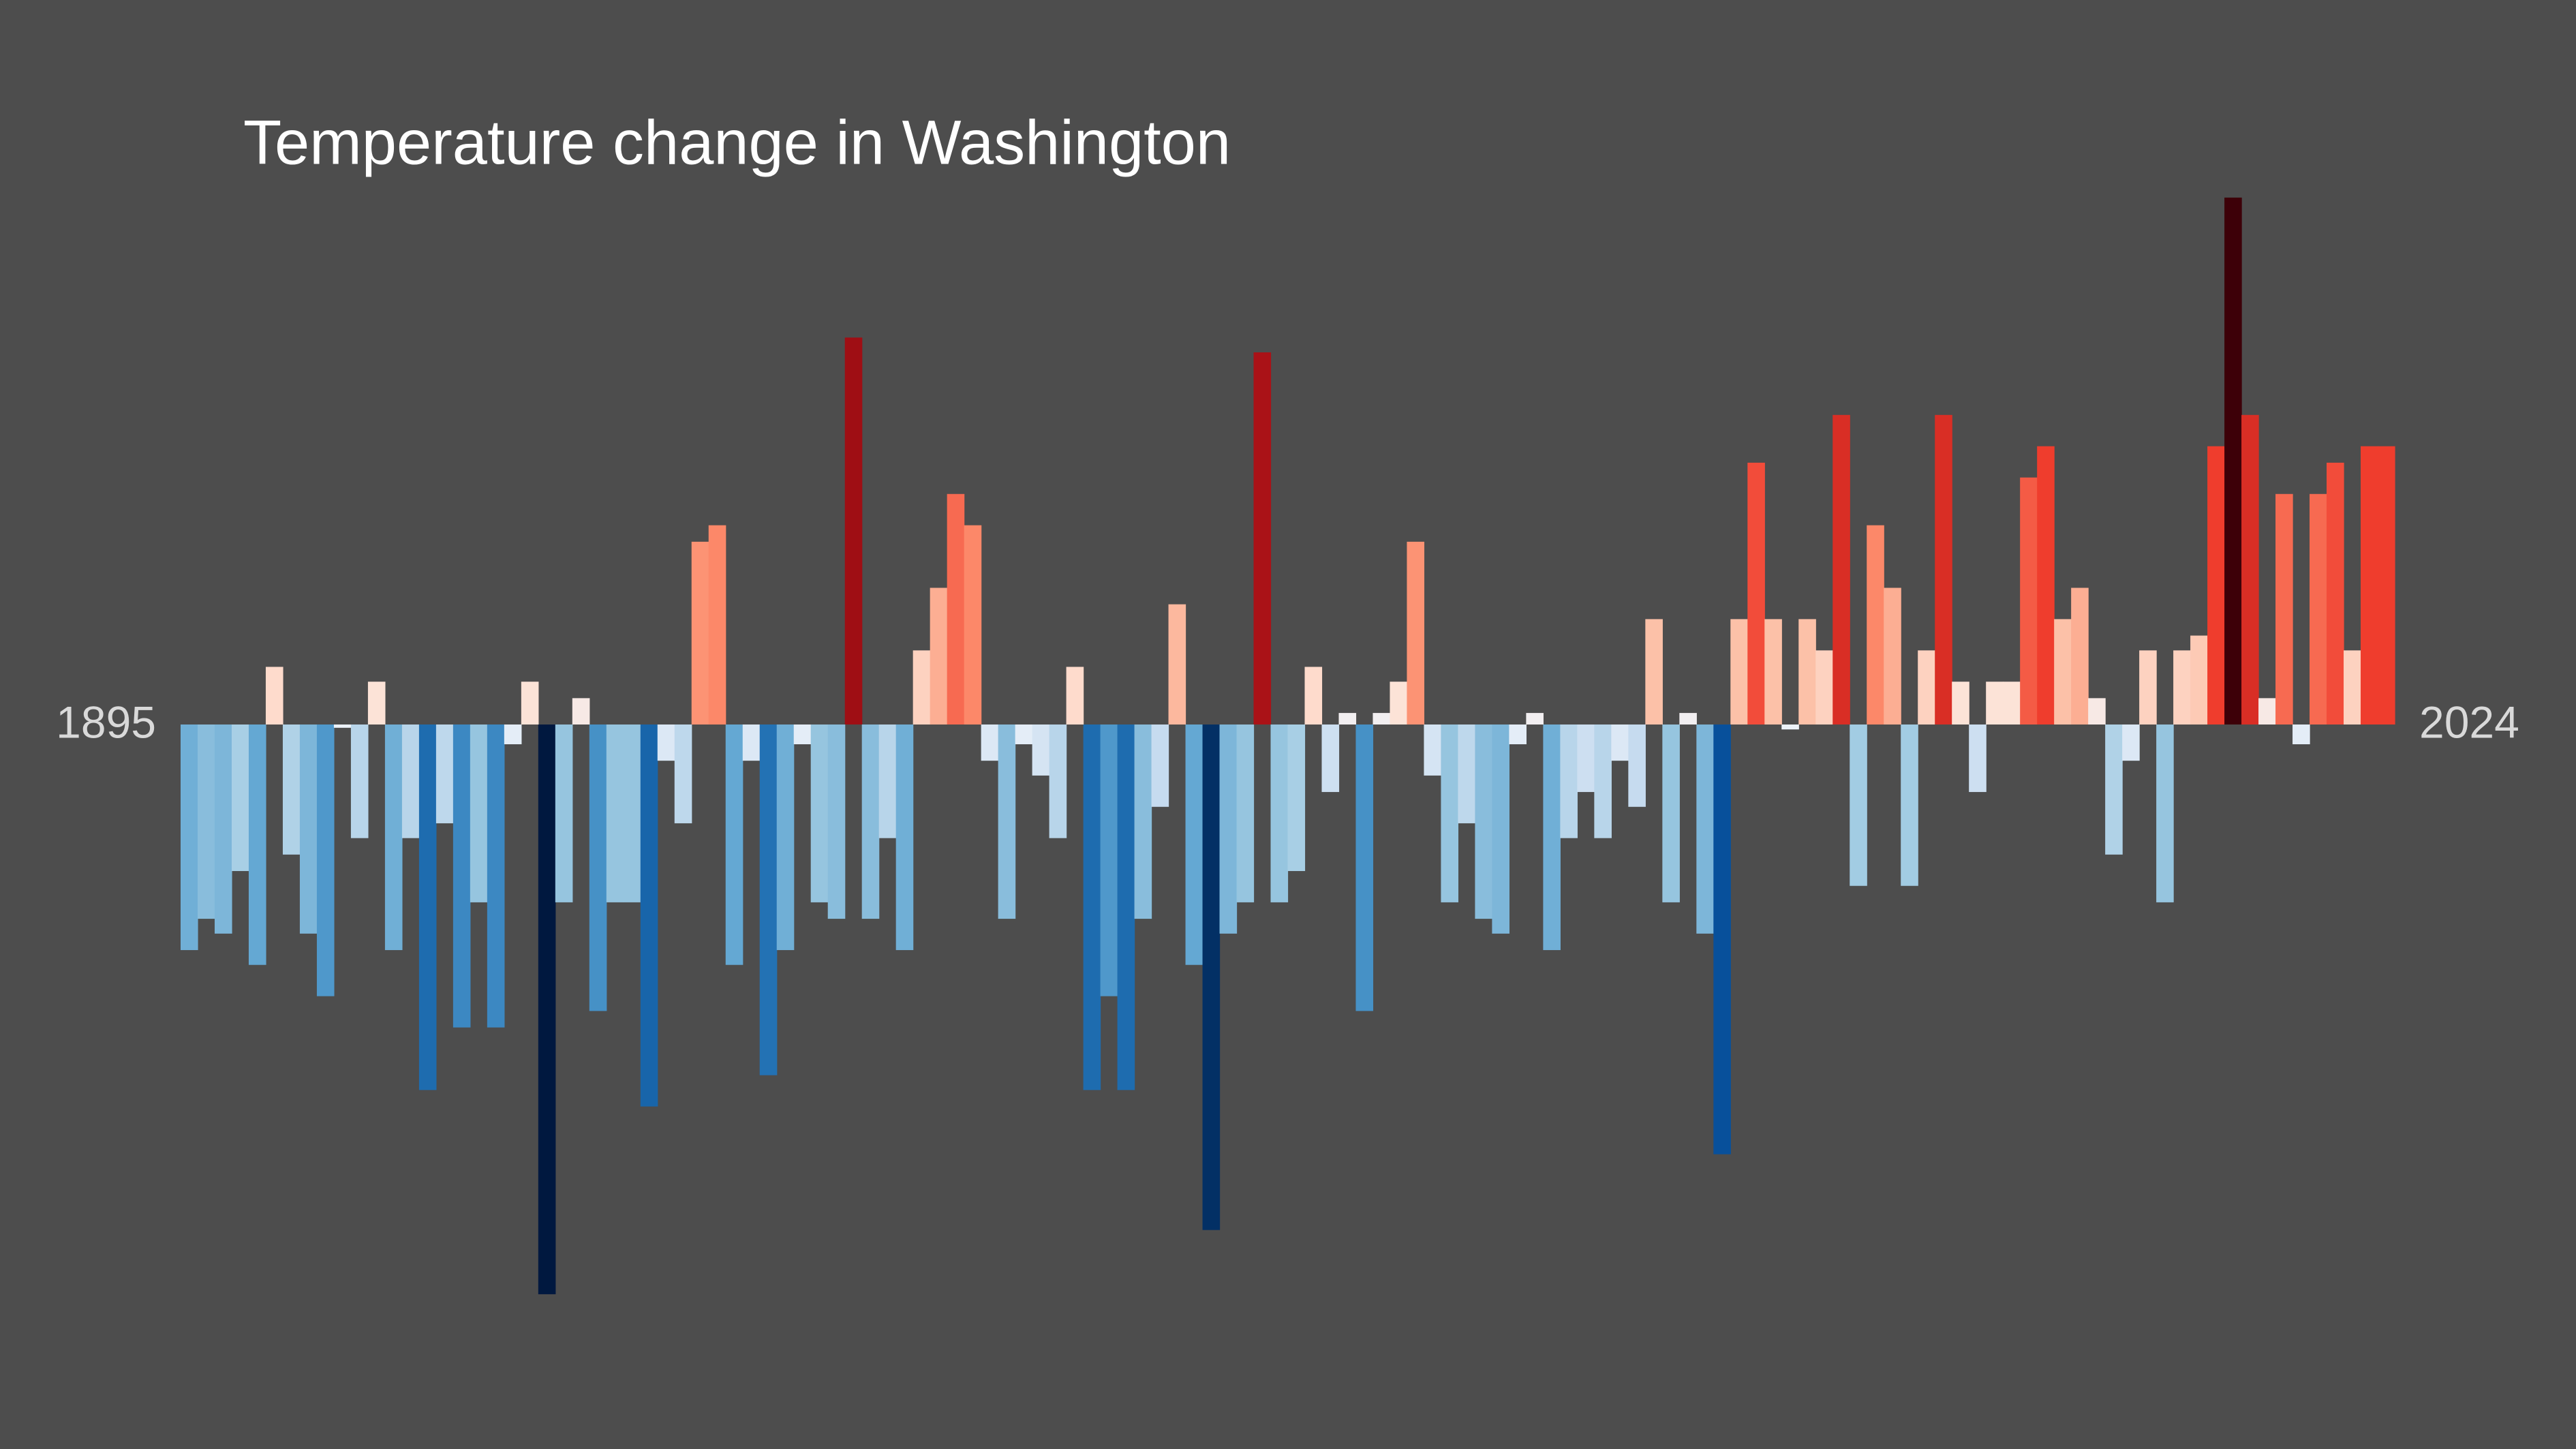 The height and width of the screenshot is (1449, 2576). What do you see at coordinates (2469, 722) in the screenshot?
I see `x-tick-label: 2024` at bounding box center [2469, 722].